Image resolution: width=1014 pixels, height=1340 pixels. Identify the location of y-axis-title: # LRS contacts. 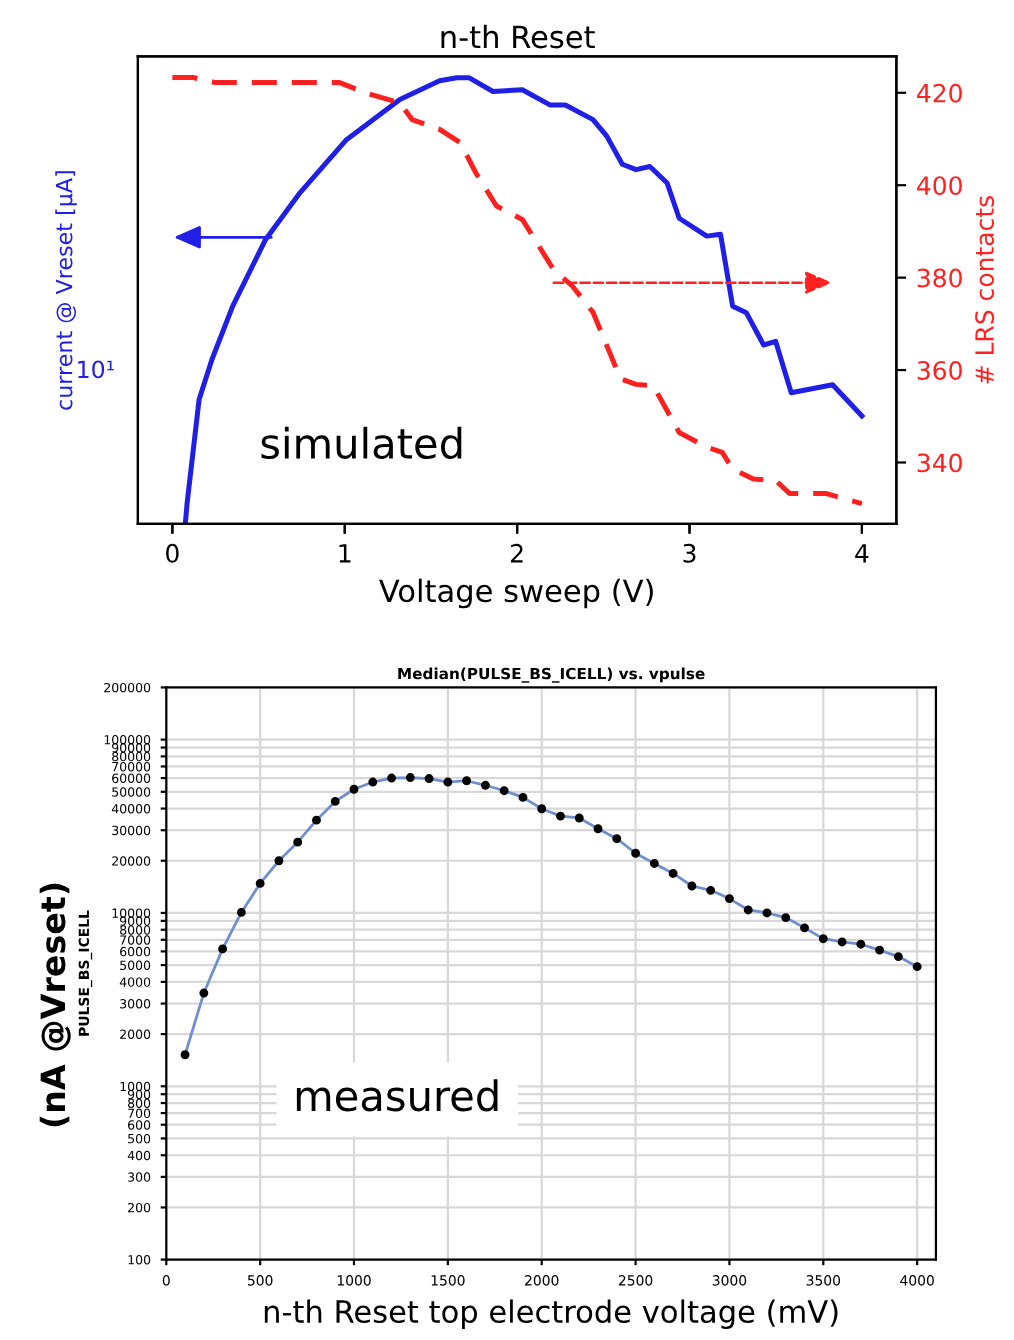
(984, 290).